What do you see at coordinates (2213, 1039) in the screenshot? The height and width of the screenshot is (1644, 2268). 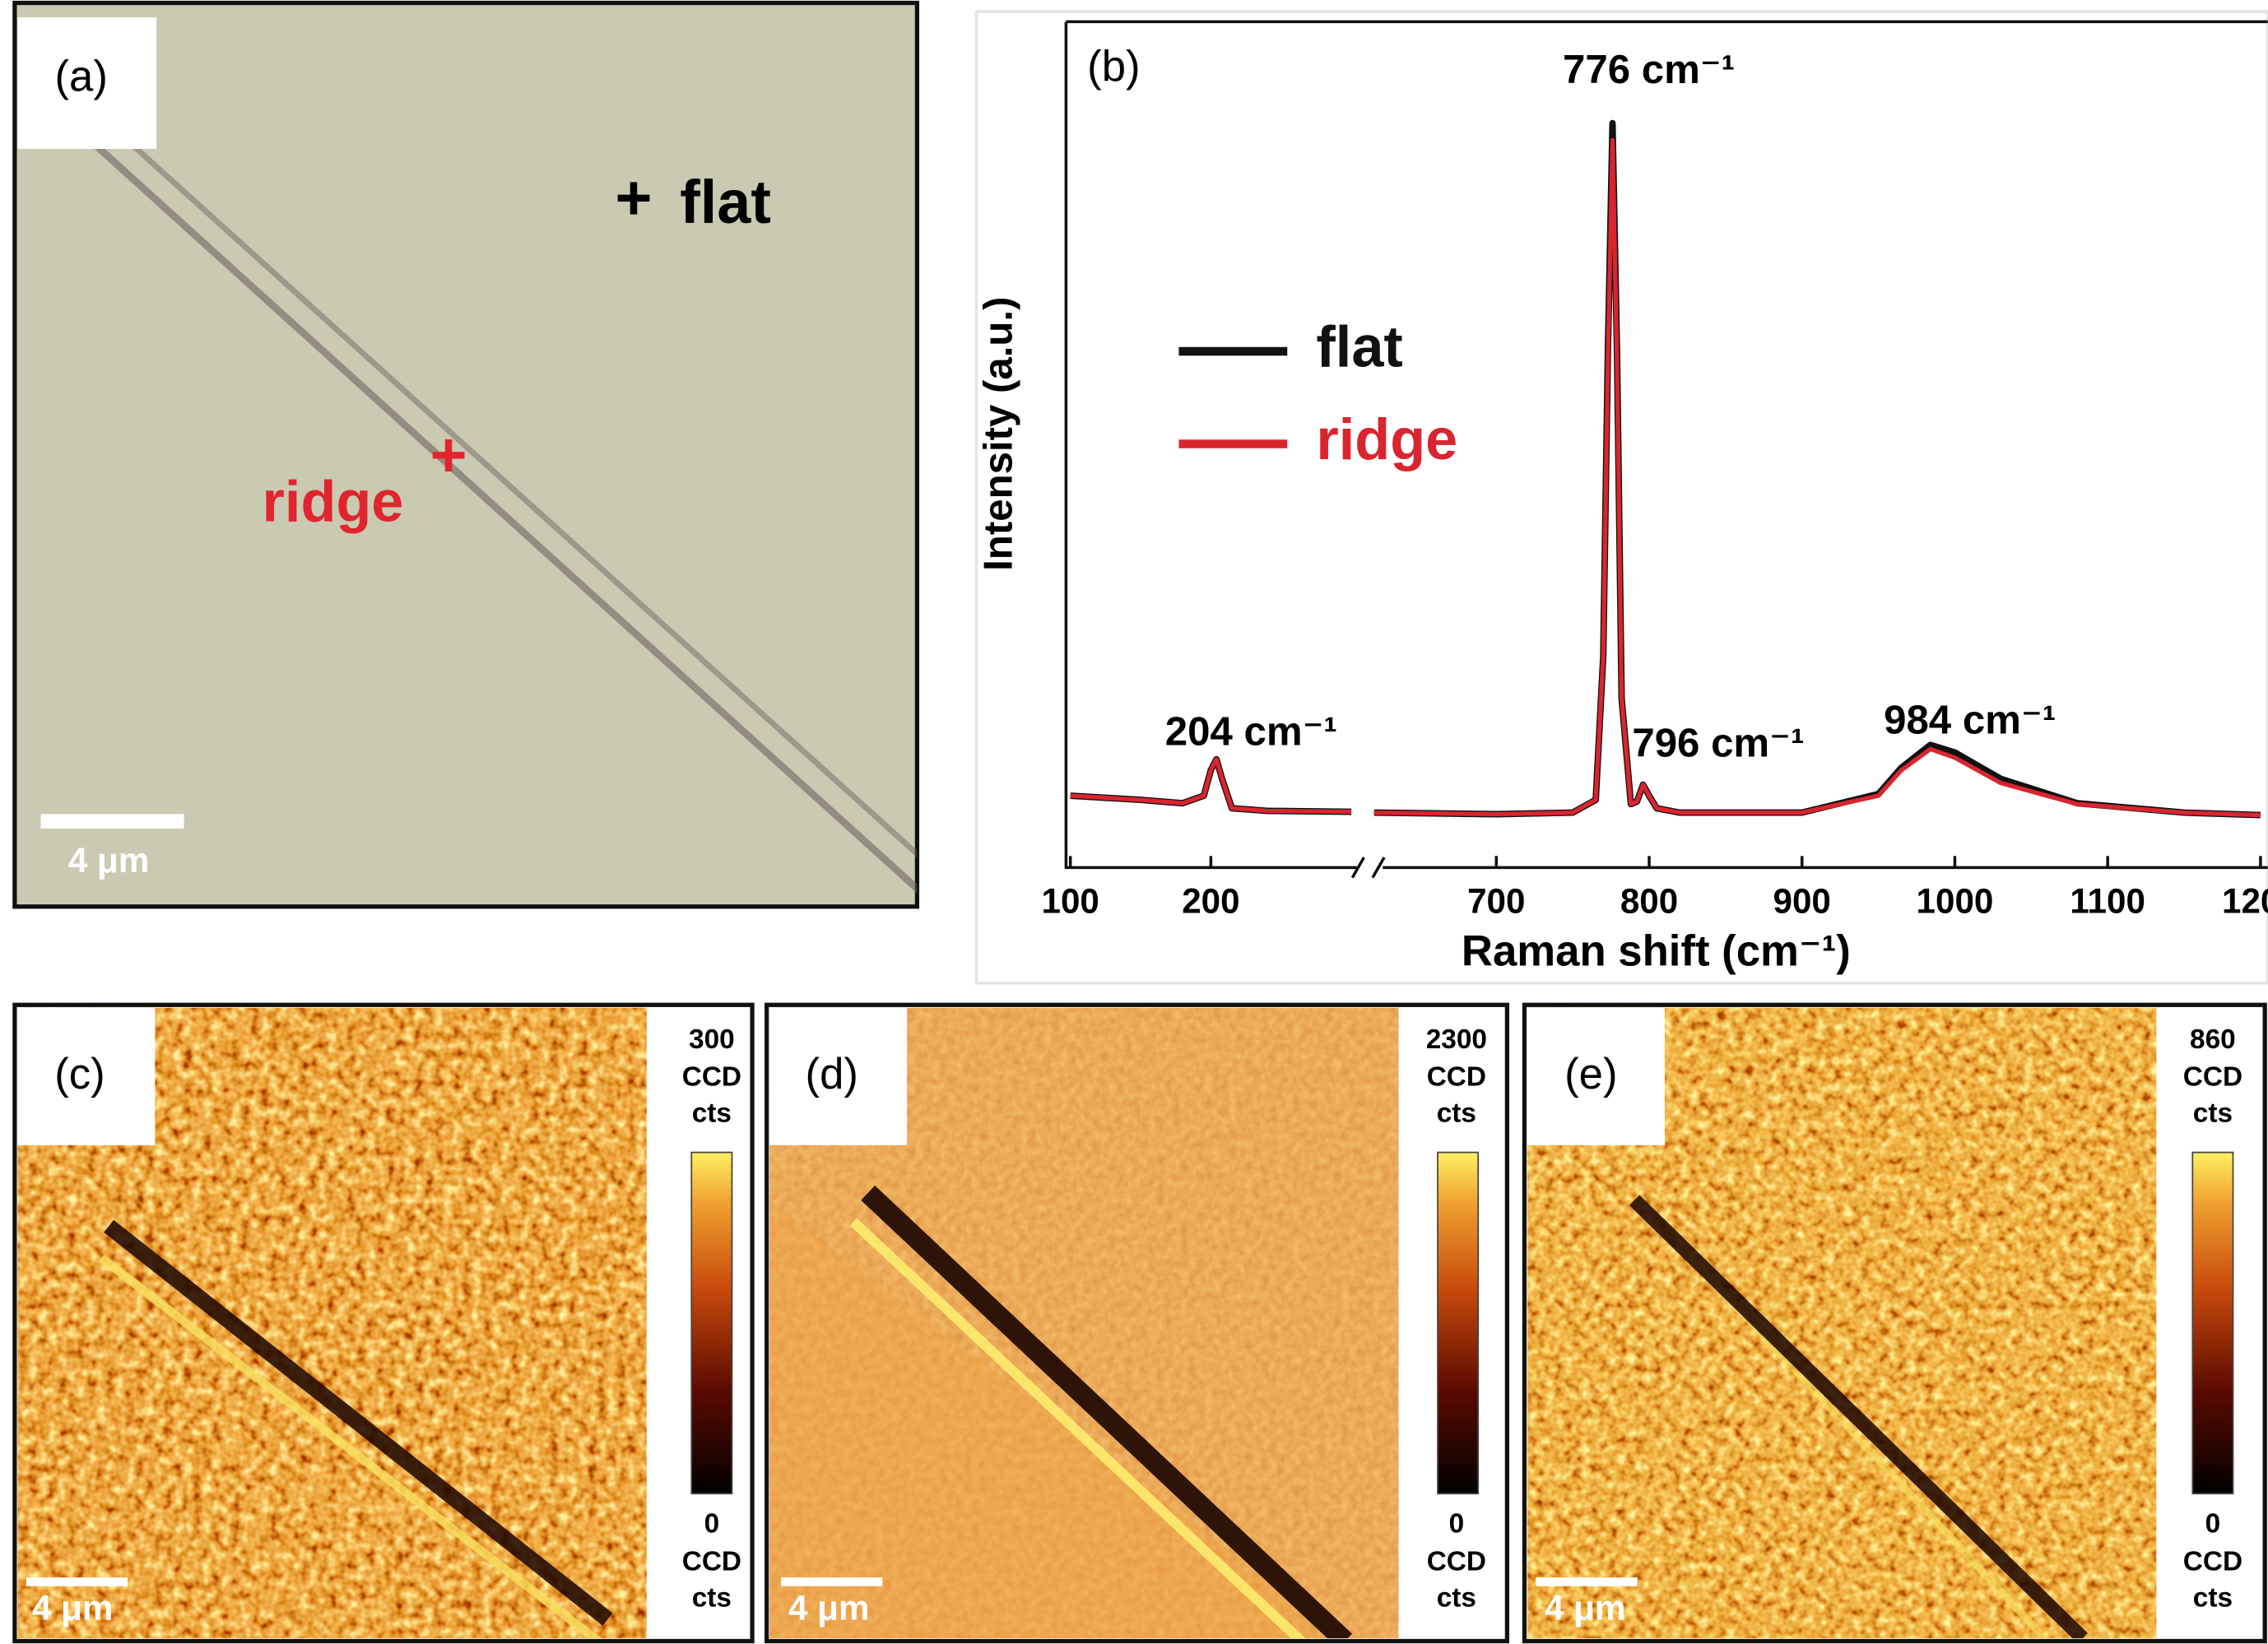 I see `colorbar-max: 860` at bounding box center [2213, 1039].